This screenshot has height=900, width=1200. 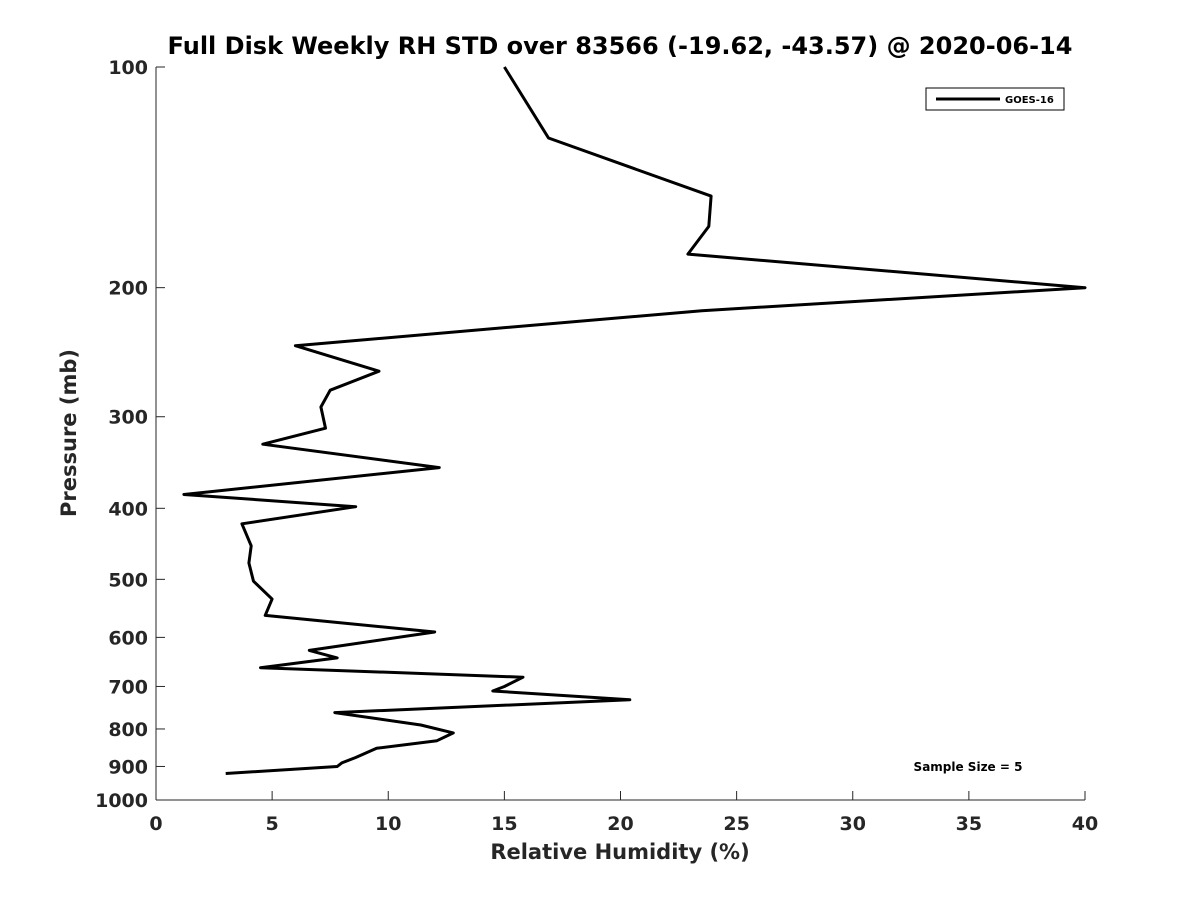 What do you see at coordinates (128, 730) in the screenshot?
I see `y-tick-label: 800` at bounding box center [128, 730].